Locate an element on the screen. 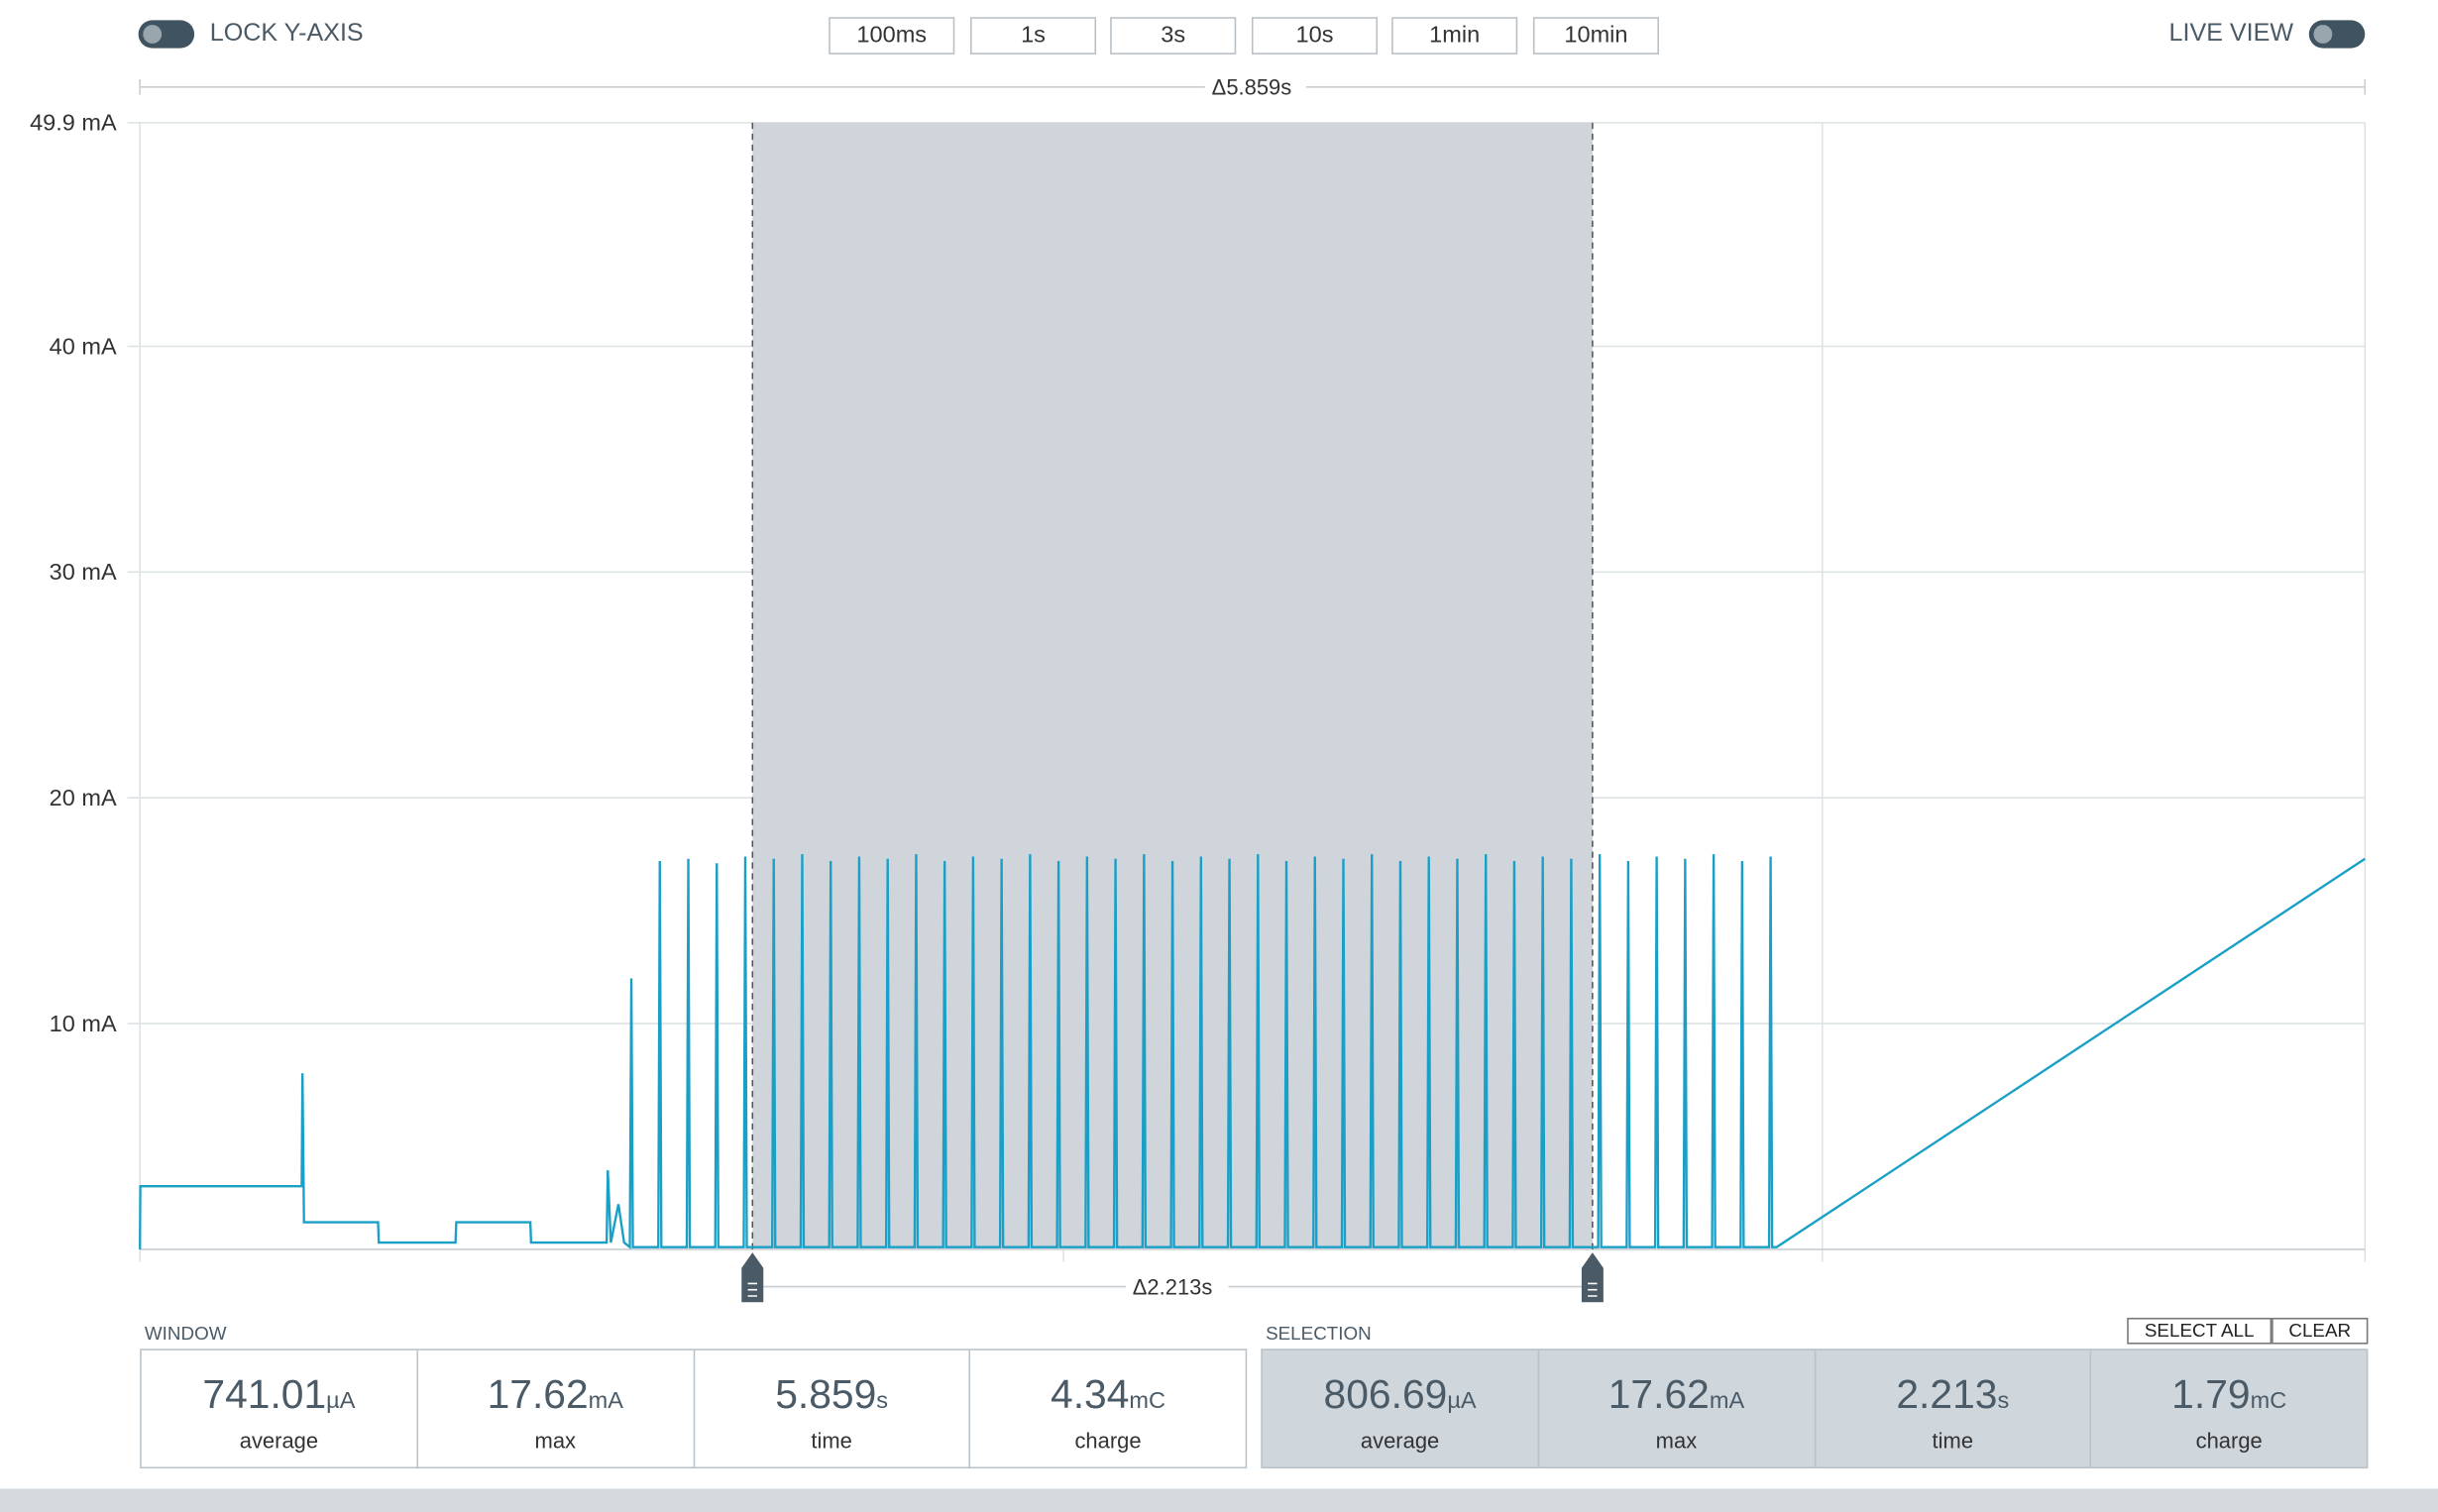 The height and width of the screenshot is (1512, 2438). stat-value: 806.69 is located at coordinates (1386, 1394).